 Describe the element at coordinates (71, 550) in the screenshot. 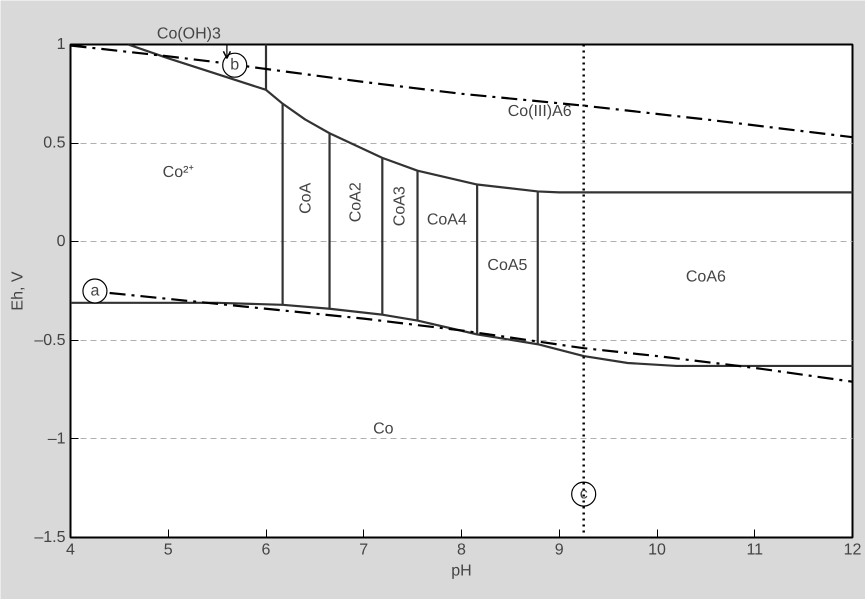

I see `x-tick-label: 4` at that location.